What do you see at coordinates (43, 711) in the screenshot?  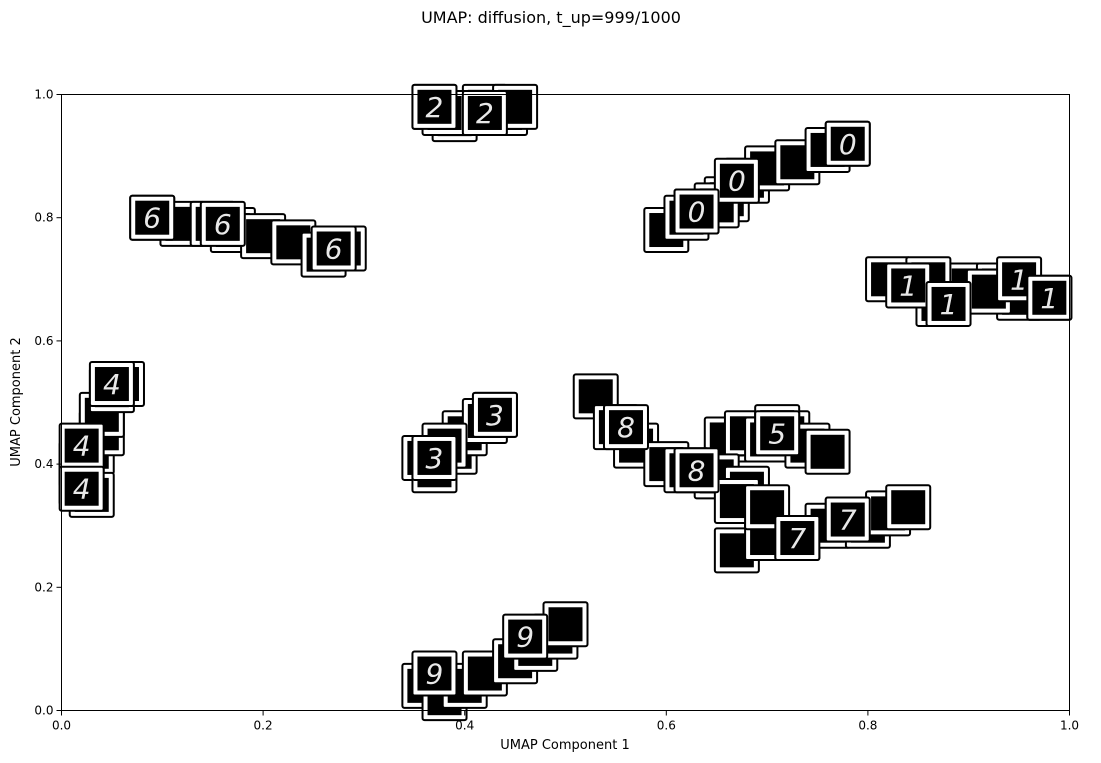 I see `y-tick-label: 0.0` at bounding box center [43, 711].